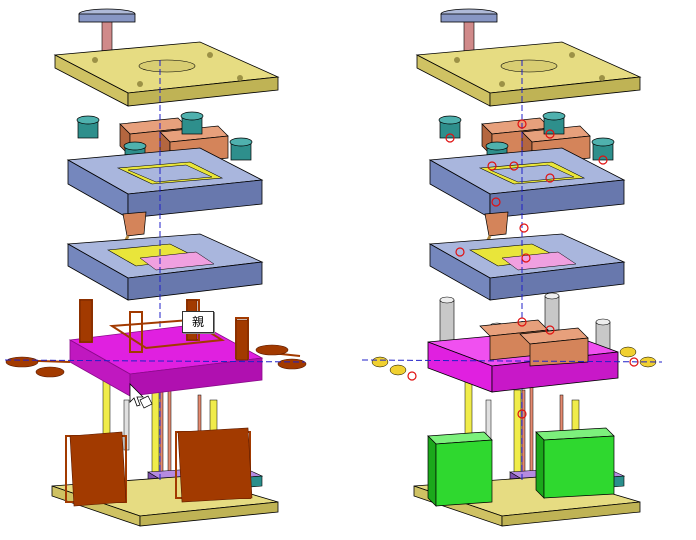  I want to click on support-blocks, so click(521, 467).